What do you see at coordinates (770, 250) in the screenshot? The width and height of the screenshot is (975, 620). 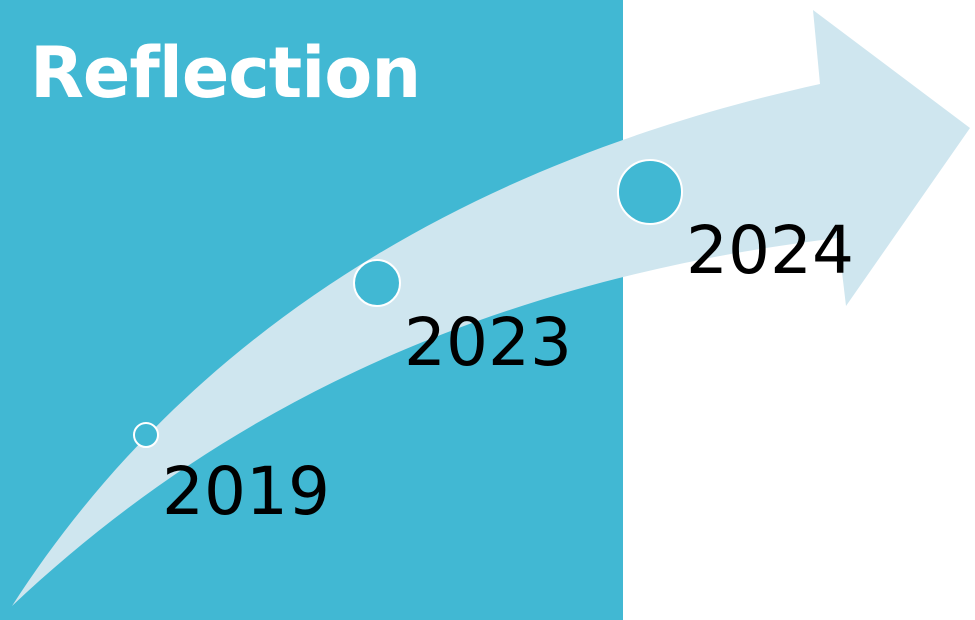 I see `milestone-year-2024: 2024` at bounding box center [770, 250].